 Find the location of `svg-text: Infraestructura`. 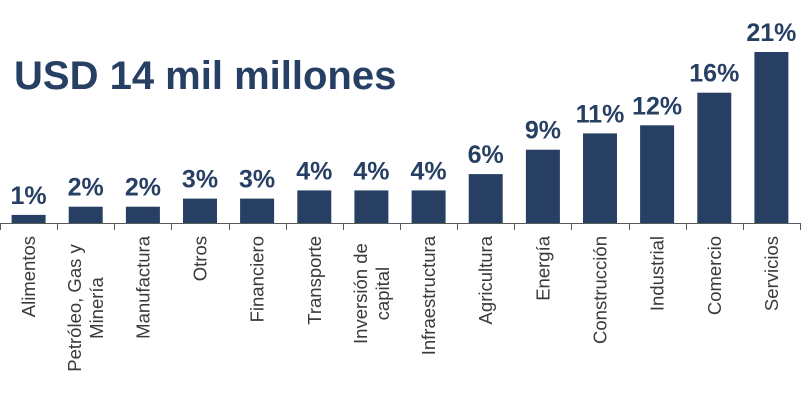

svg-text: Infraestructura is located at coordinates (428, 295).